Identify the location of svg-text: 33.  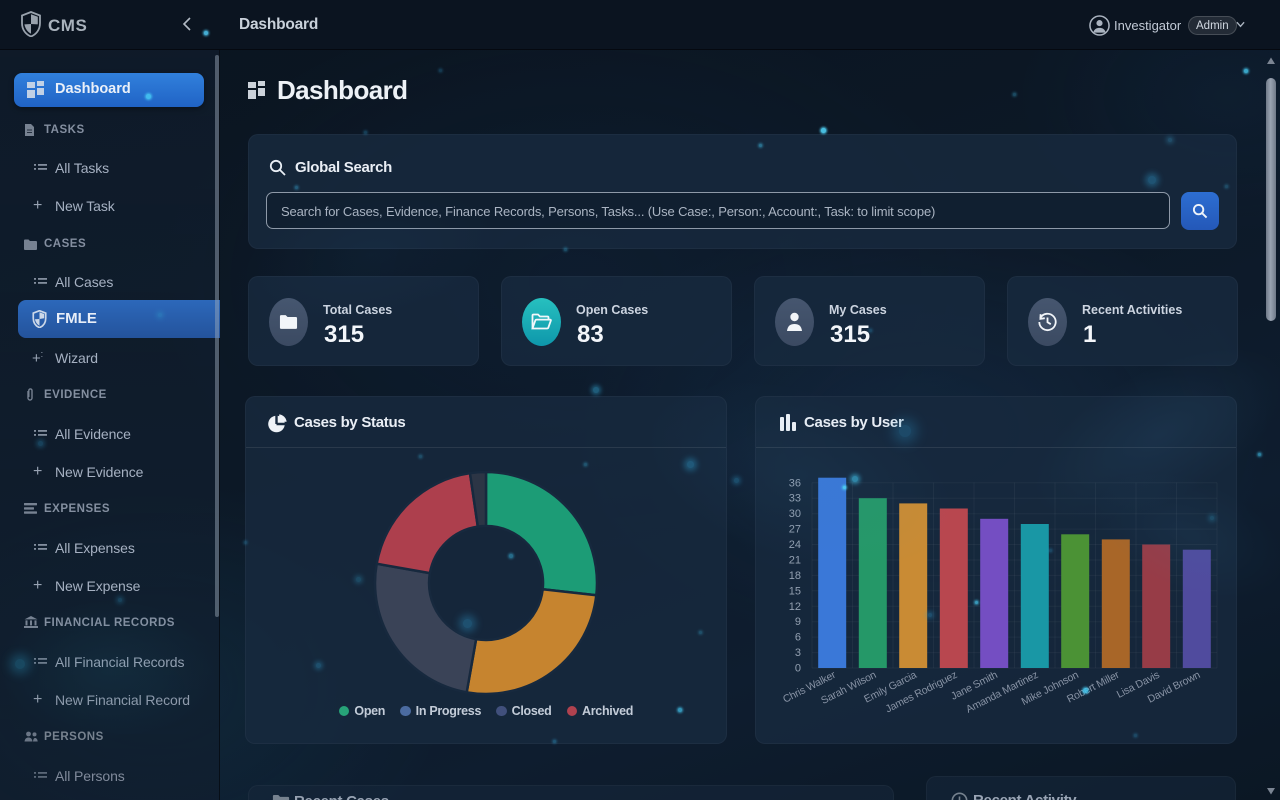
(795, 499).